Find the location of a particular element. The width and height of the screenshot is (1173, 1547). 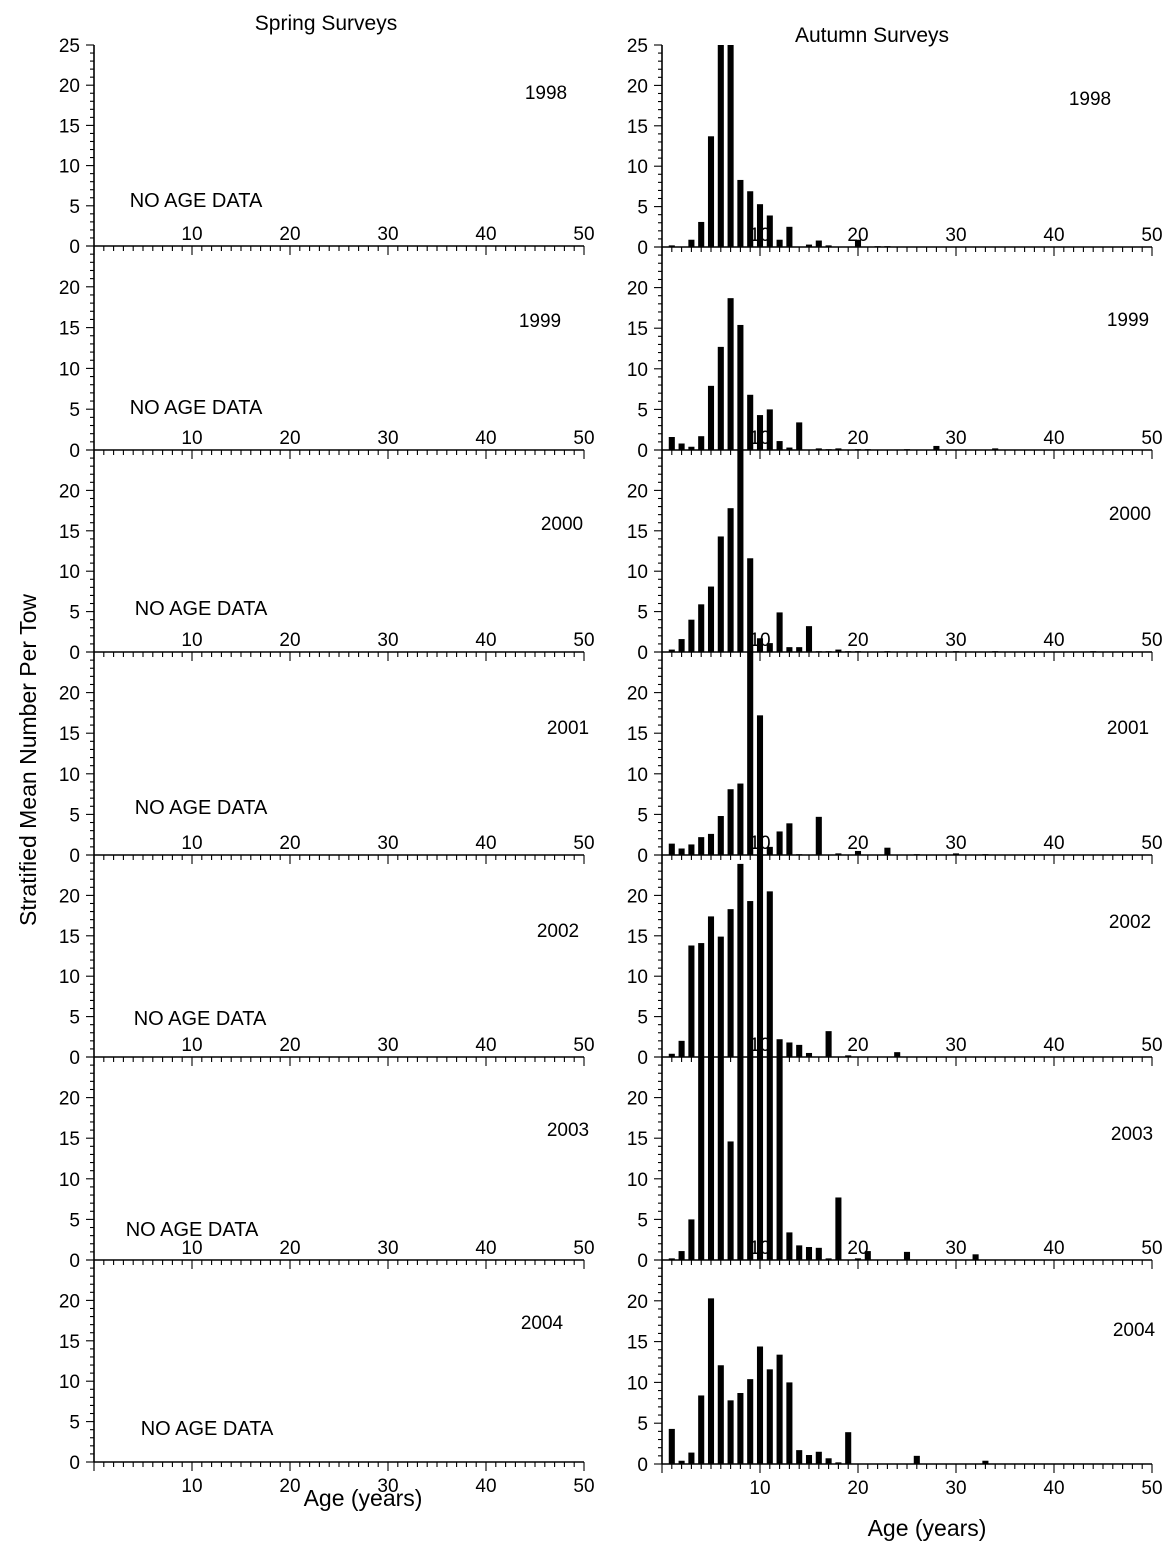

spring-column-title: Spring Surveys is located at coordinates (326, 23).